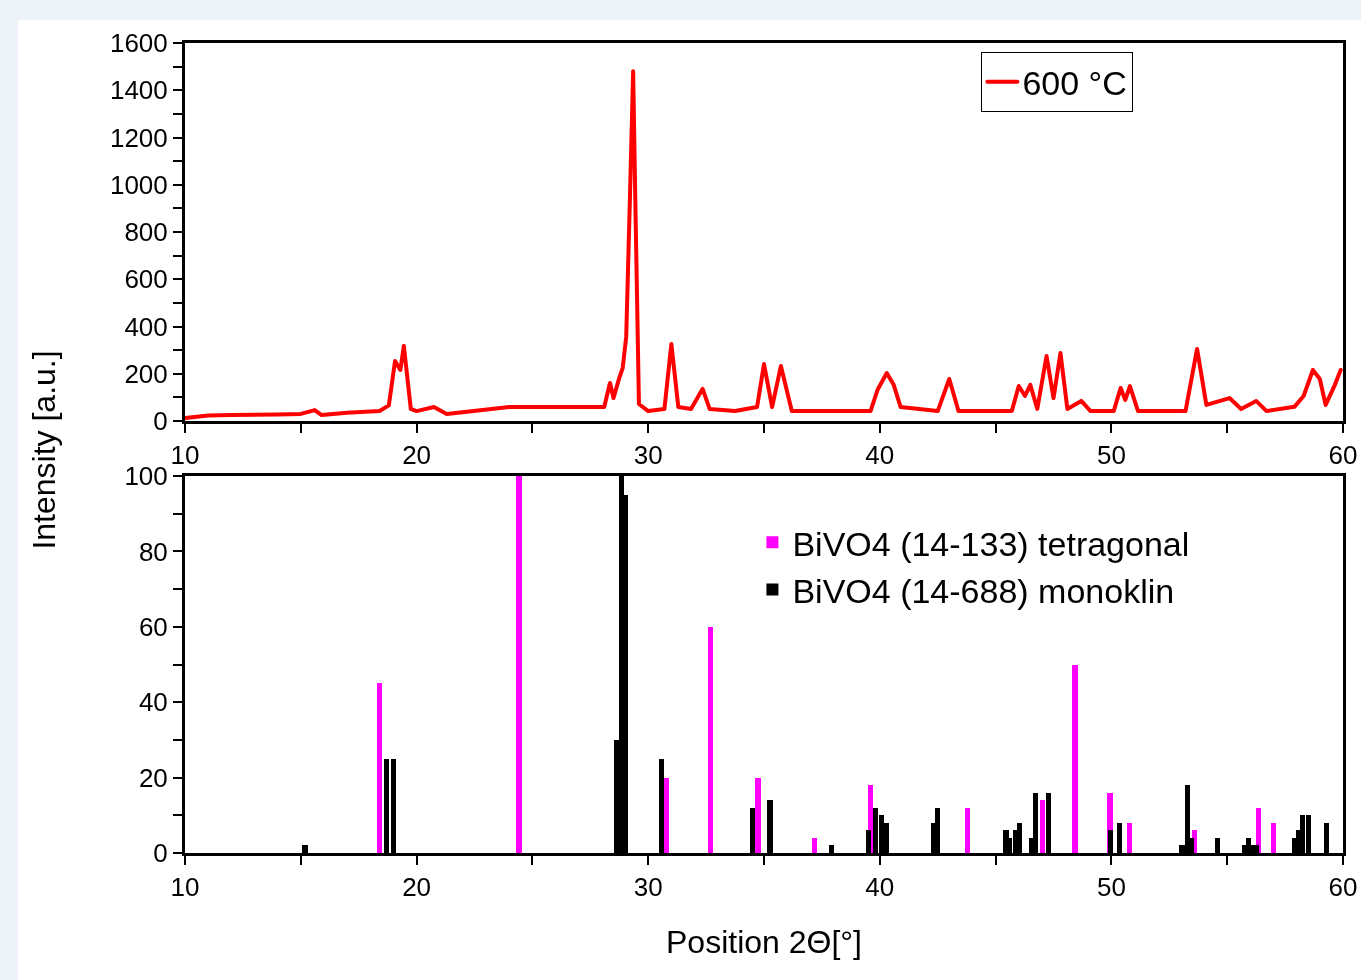 The width and height of the screenshot is (1361, 980). Describe the element at coordinates (991, 543) in the screenshot. I see `legend-label: BiVO4 (14-133) tetragonal` at that location.